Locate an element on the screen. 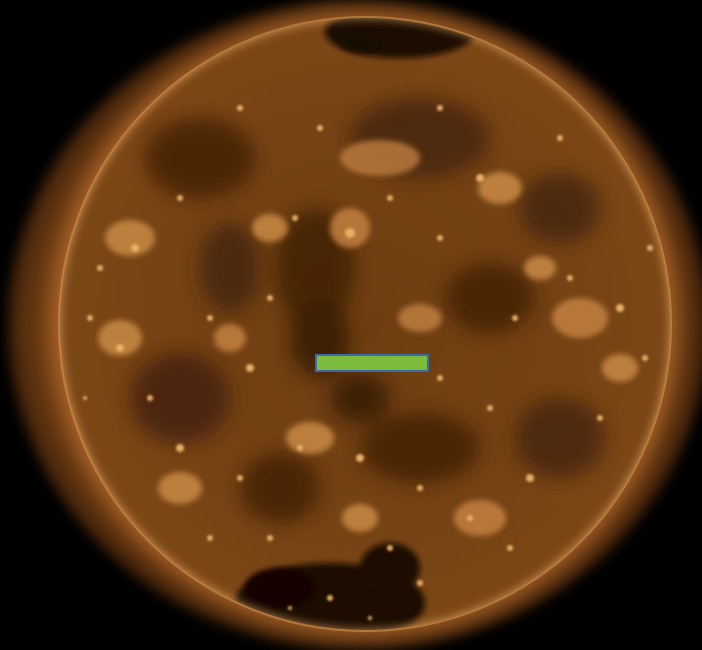  south-coronal-hole is located at coordinates (330, 586).